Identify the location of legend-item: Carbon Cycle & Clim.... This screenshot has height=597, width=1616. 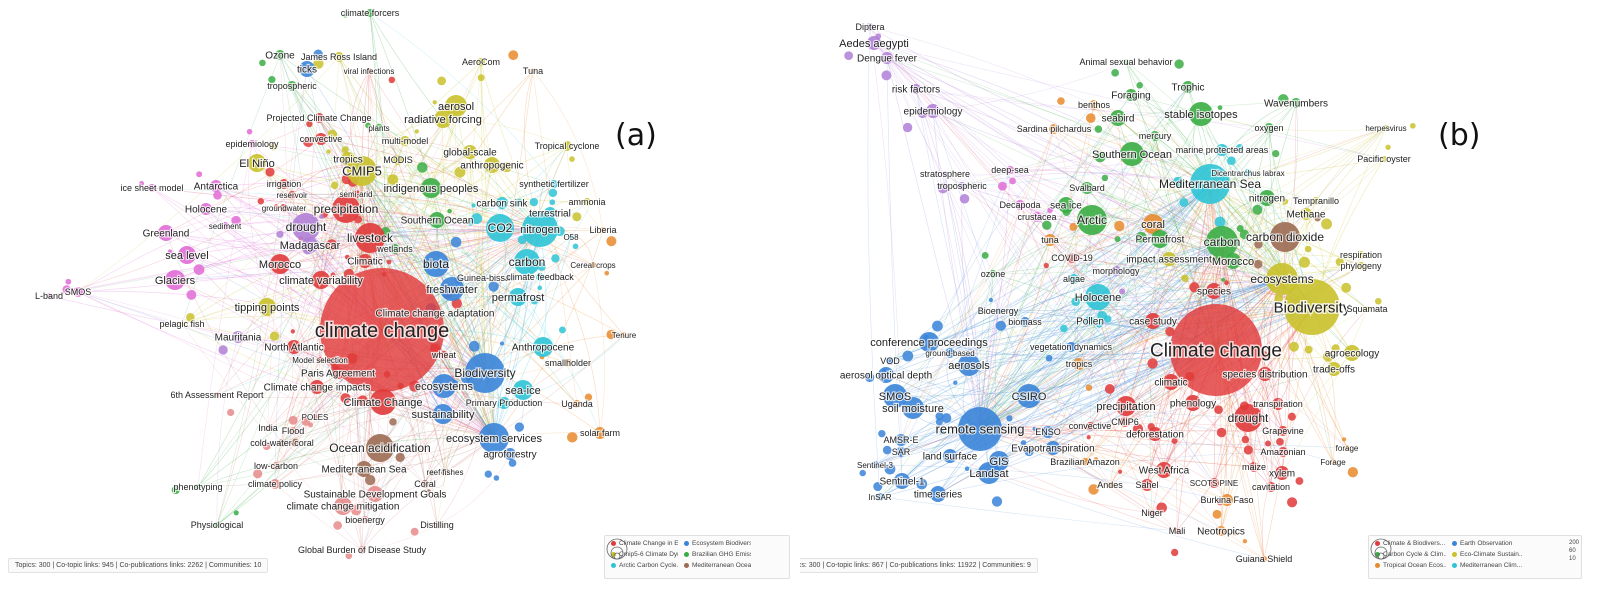
(1410, 554).